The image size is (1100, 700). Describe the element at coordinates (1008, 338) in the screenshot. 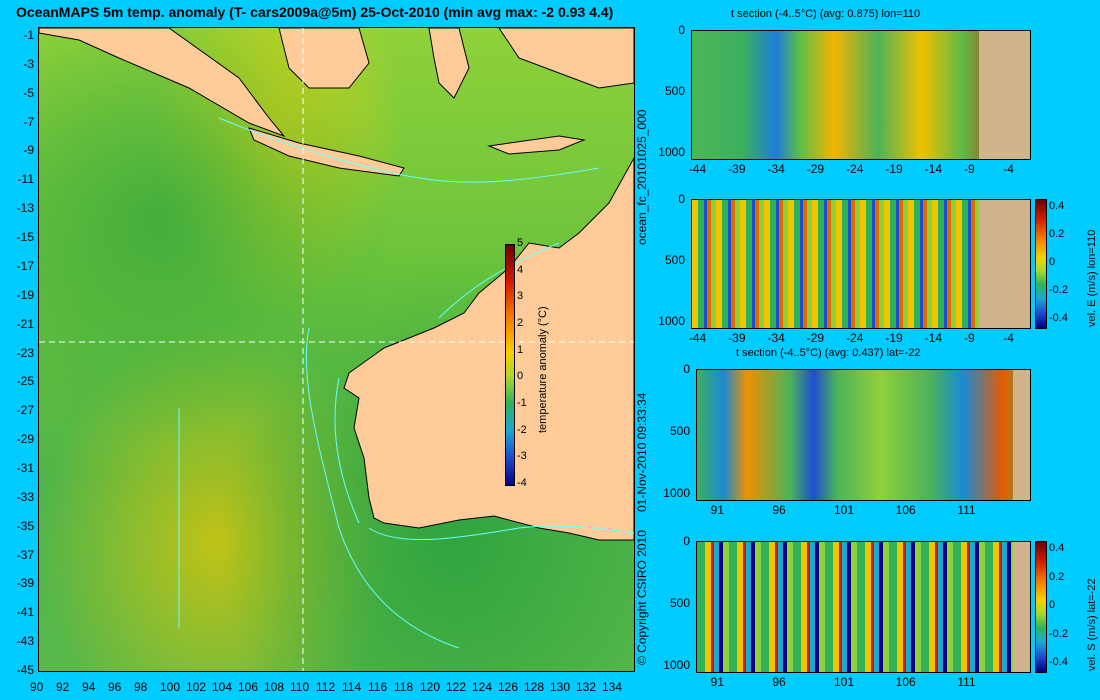

I see `section-x-tick: -4` at that location.